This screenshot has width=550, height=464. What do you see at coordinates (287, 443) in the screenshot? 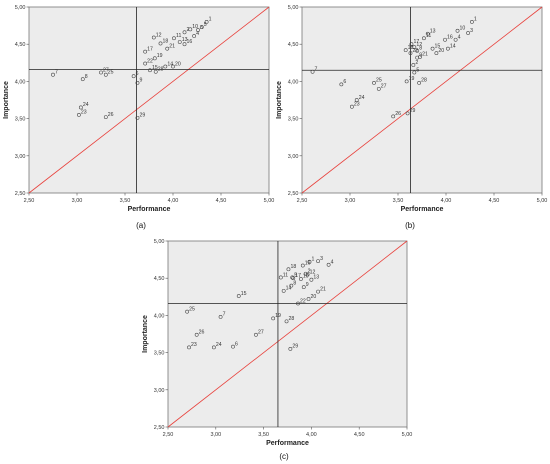
I see `x-axis-title: Performance` at bounding box center [287, 443].